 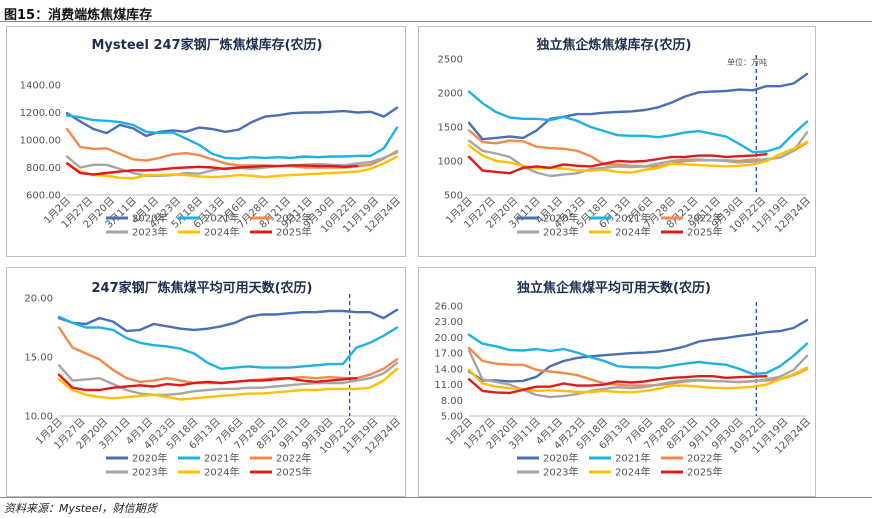 What do you see at coordinates (448, 369) in the screenshot?
I see `y-tick-label: 14.00` at bounding box center [448, 369].